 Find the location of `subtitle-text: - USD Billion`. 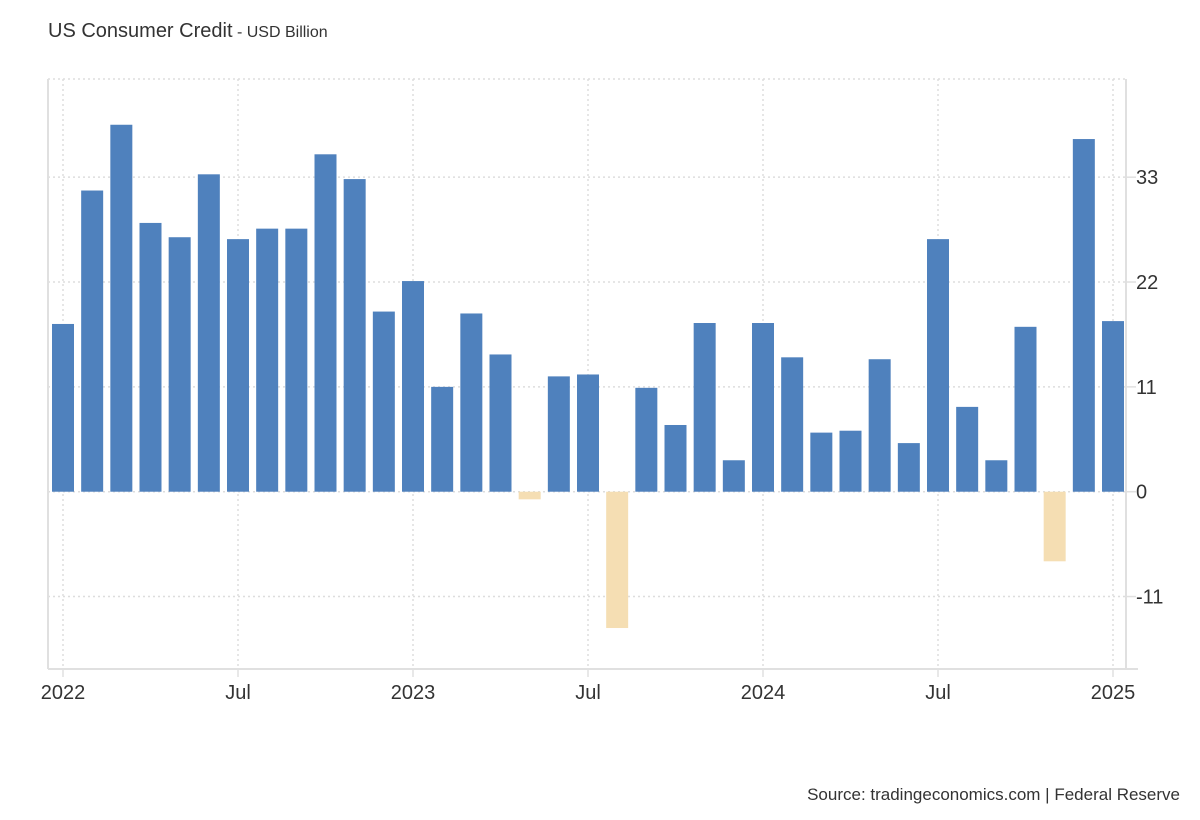

subtitle-text: - USD Billion is located at coordinates (280, 32).